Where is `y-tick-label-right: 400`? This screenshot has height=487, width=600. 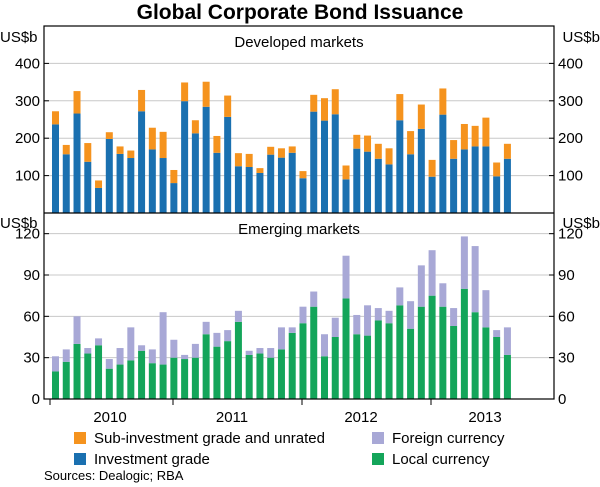 y-tick-label-right: 400 is located at coordinates (570, 63).